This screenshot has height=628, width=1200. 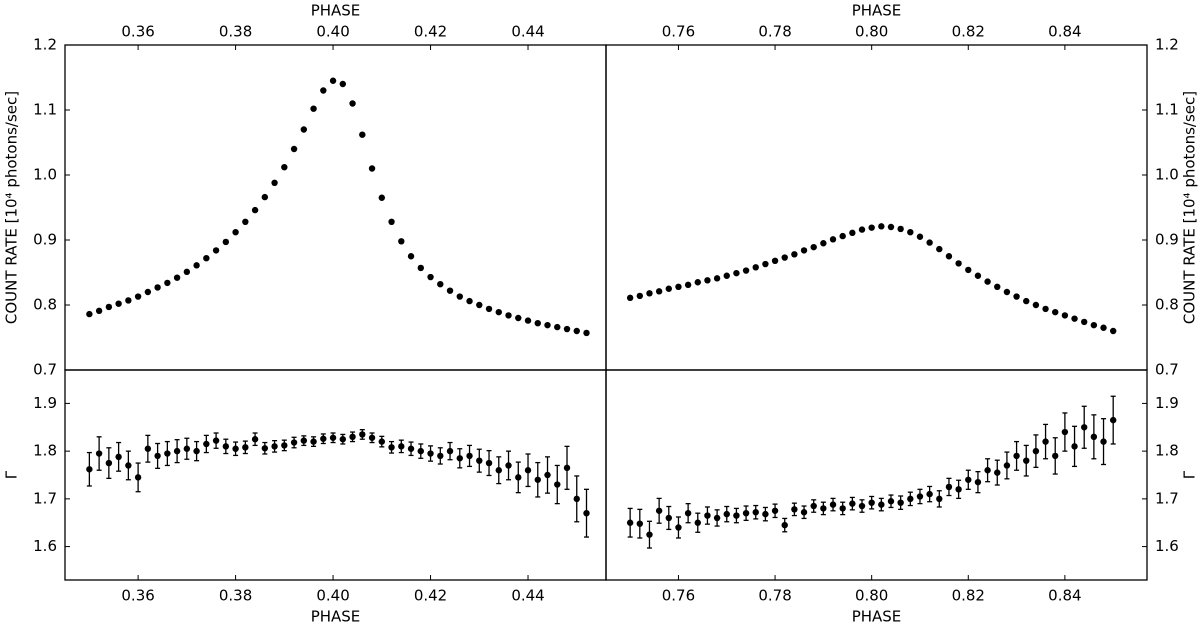 What do you see at coordinates (968, 32) in the screenshot?
I see `x-tick-label: 0.82` at bounding box center [968, 32].